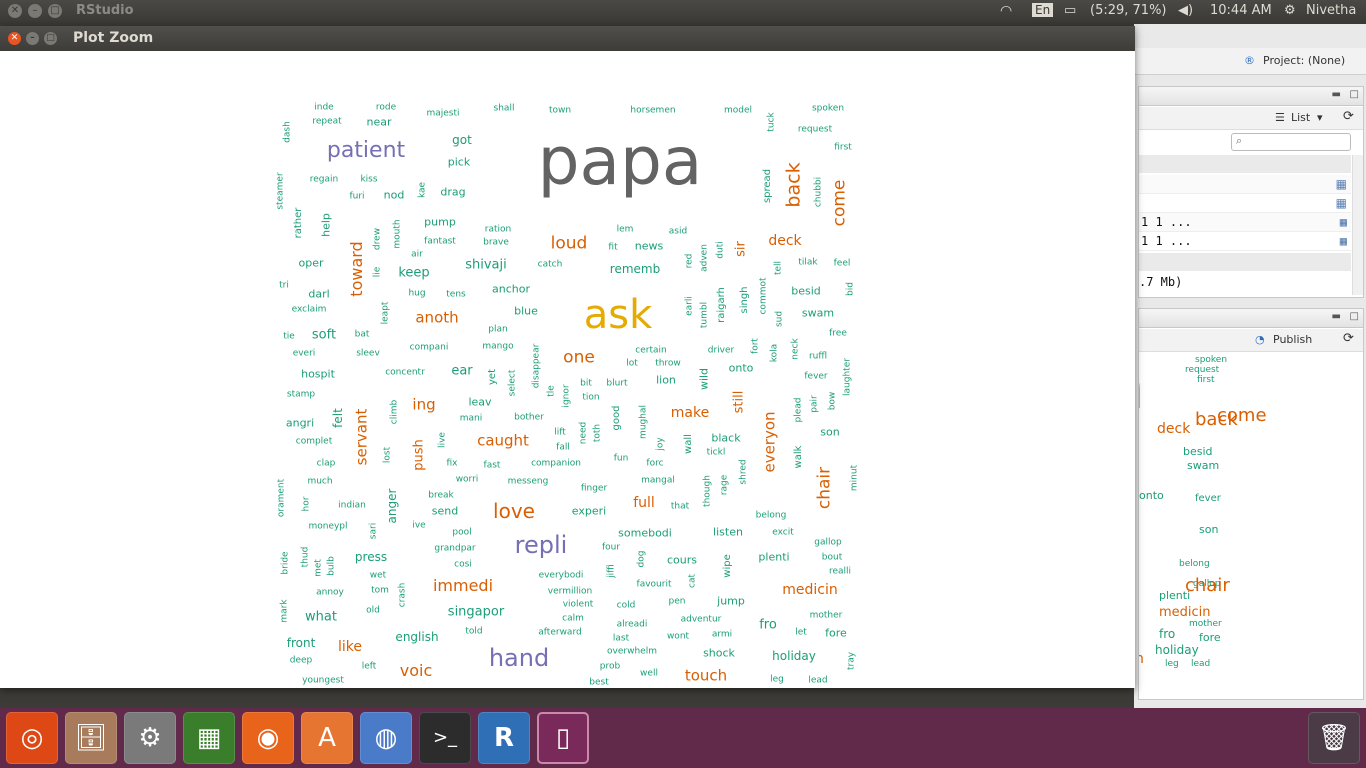 Image resolution: width=1366 pixels, height=768 pixels. Describe the element at coordinates (209, 738) in the screenshot. I see `spreadsheet-icon: ▦` at that location.